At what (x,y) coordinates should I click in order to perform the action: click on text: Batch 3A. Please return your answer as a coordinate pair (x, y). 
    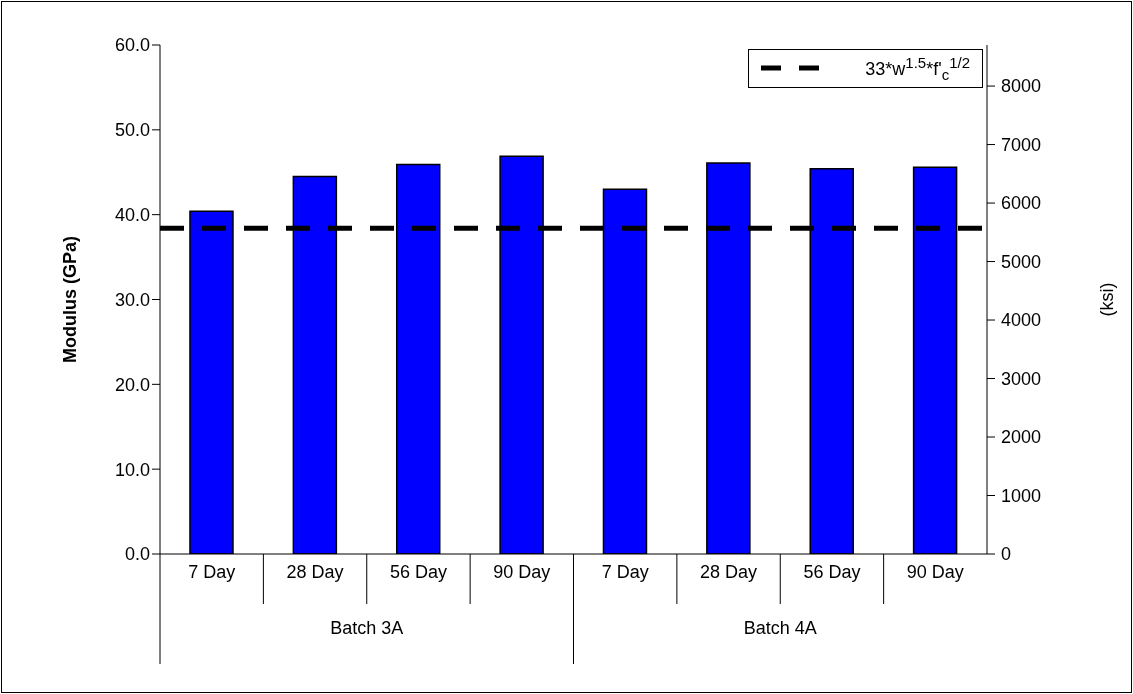
    Looking at the image, I should click on (367, 628).